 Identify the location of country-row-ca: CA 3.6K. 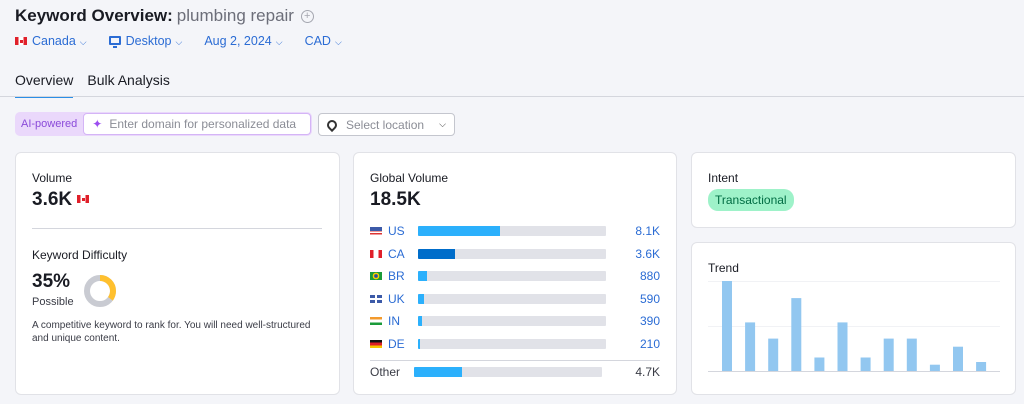
(515, 254).